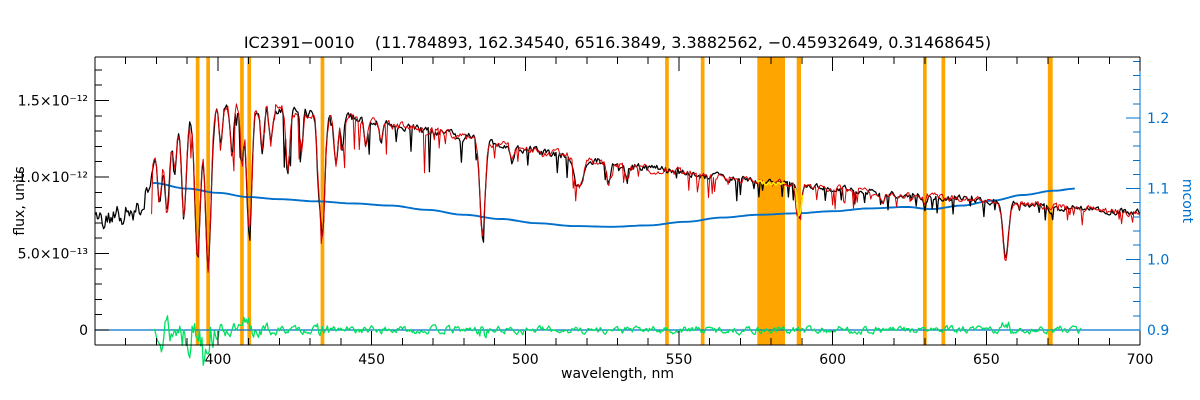  I want to click on residual-series, so click(617, 340).